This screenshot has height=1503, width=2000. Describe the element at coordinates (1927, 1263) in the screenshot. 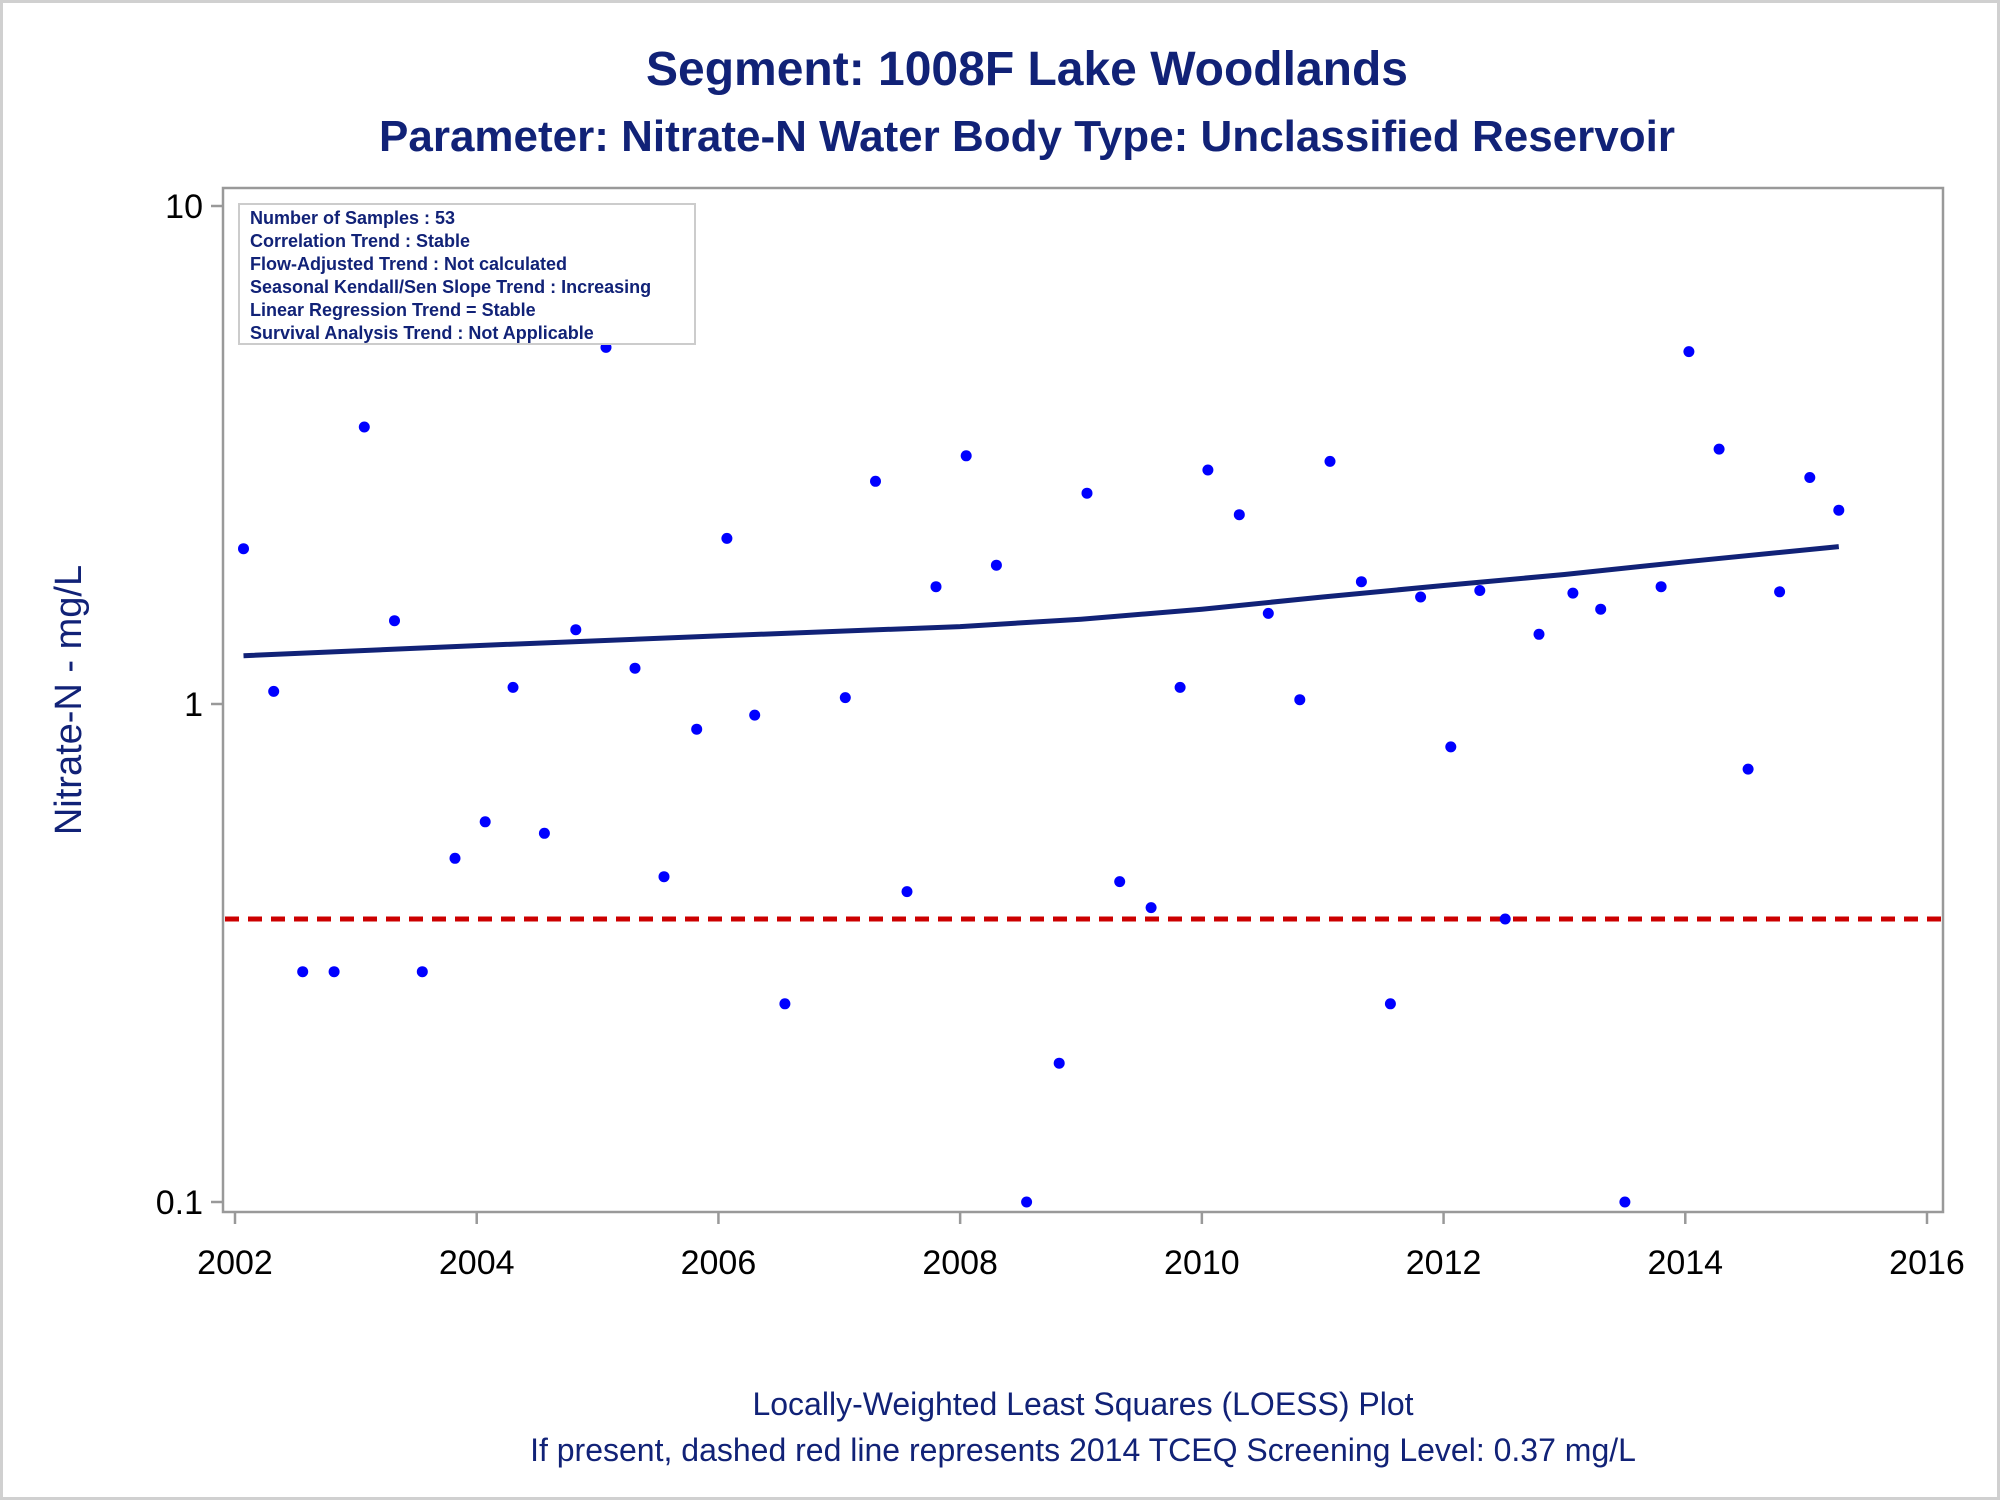

I see `x-tick-label: 2016` at that location.